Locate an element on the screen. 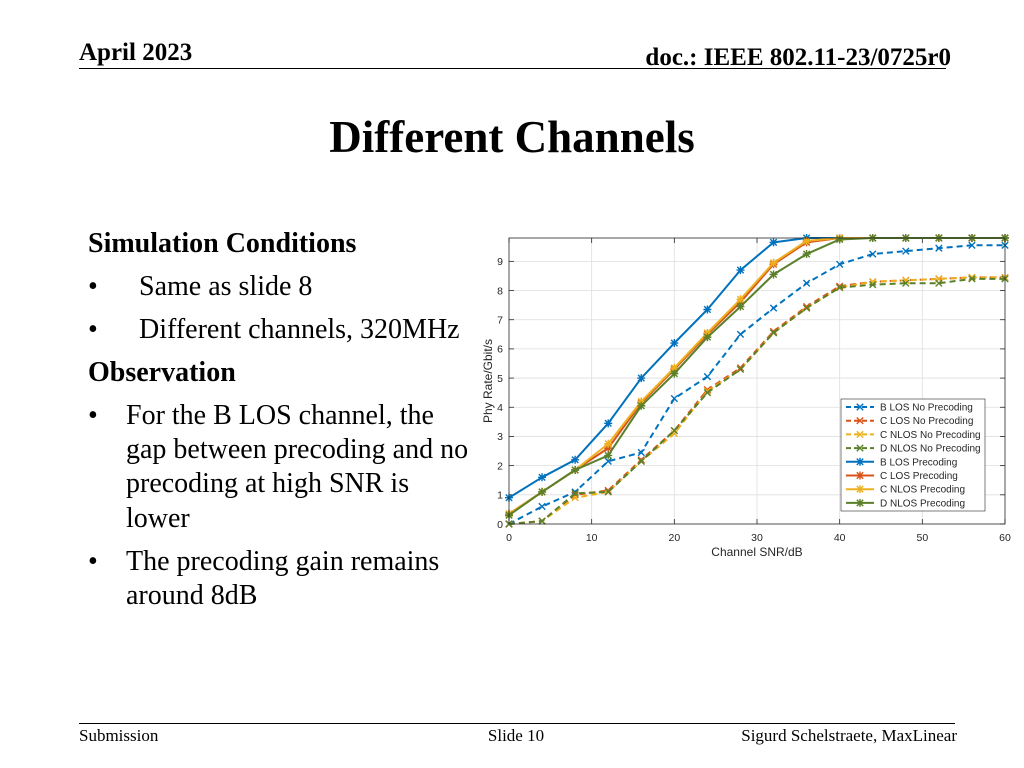 This screenshot has height=768, width=1024. data-point-c-los-no-precoding is located at coordinates (773, 331).